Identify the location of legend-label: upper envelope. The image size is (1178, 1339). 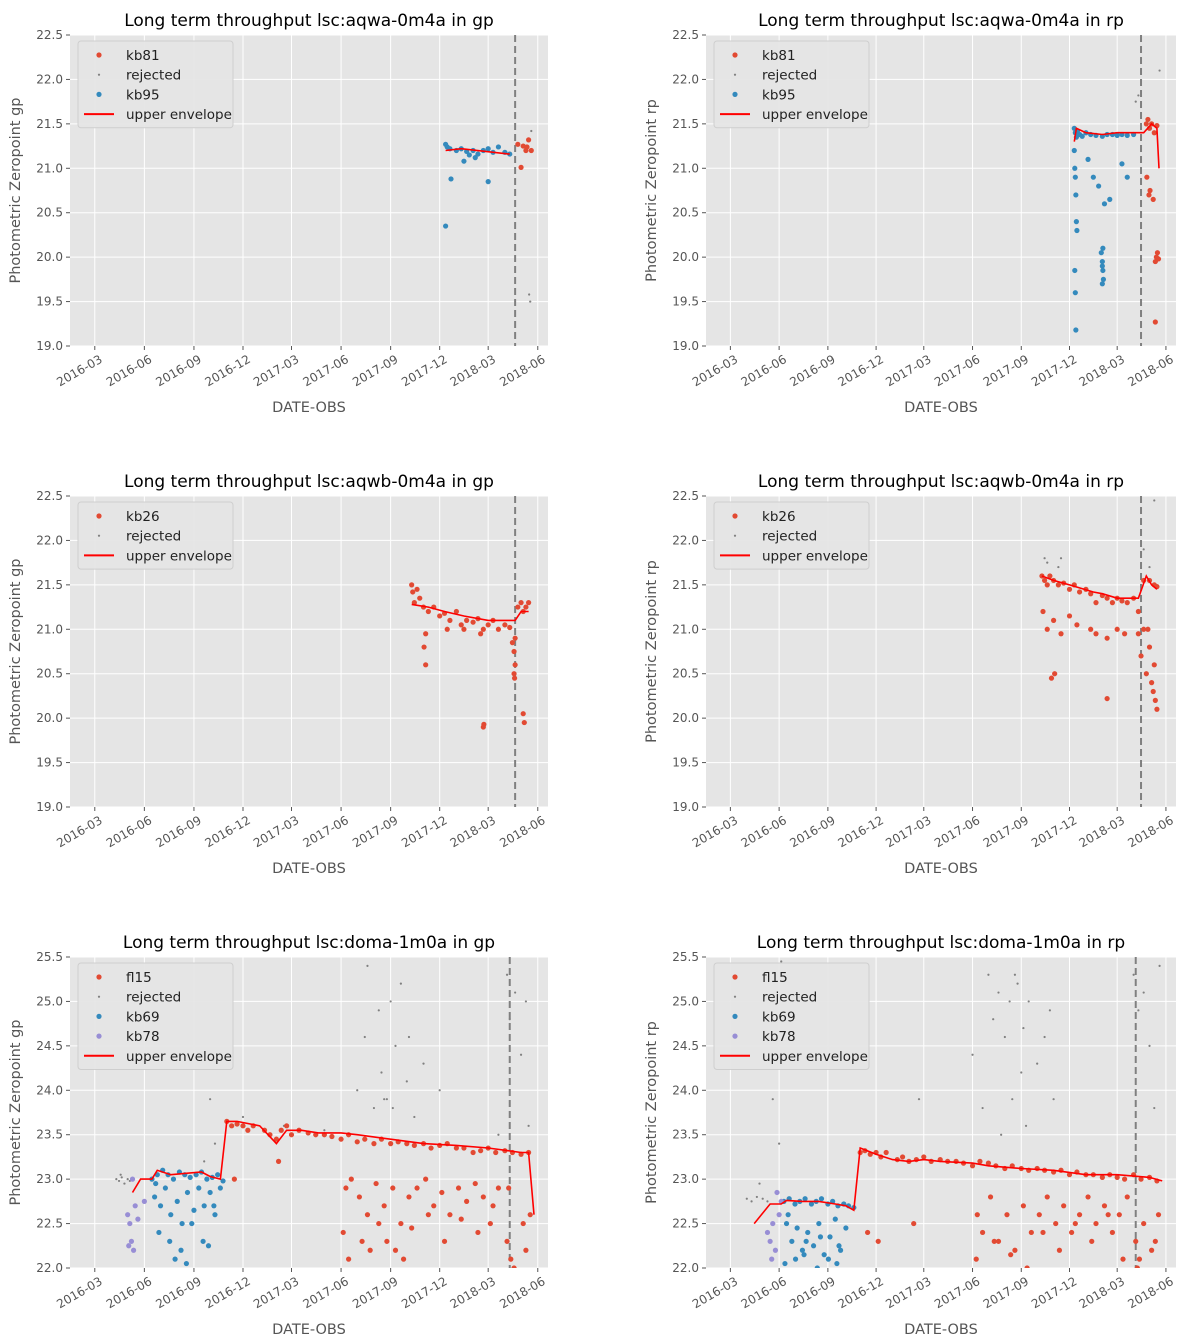
(179, 1057).